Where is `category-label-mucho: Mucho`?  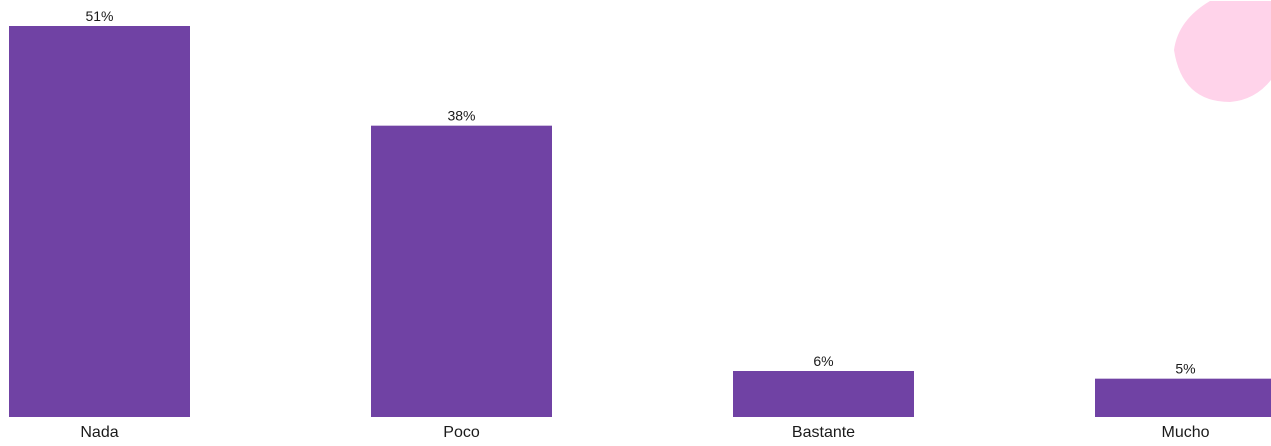
category-label-mucho: Mucho is located at coordinates (1185, 432).